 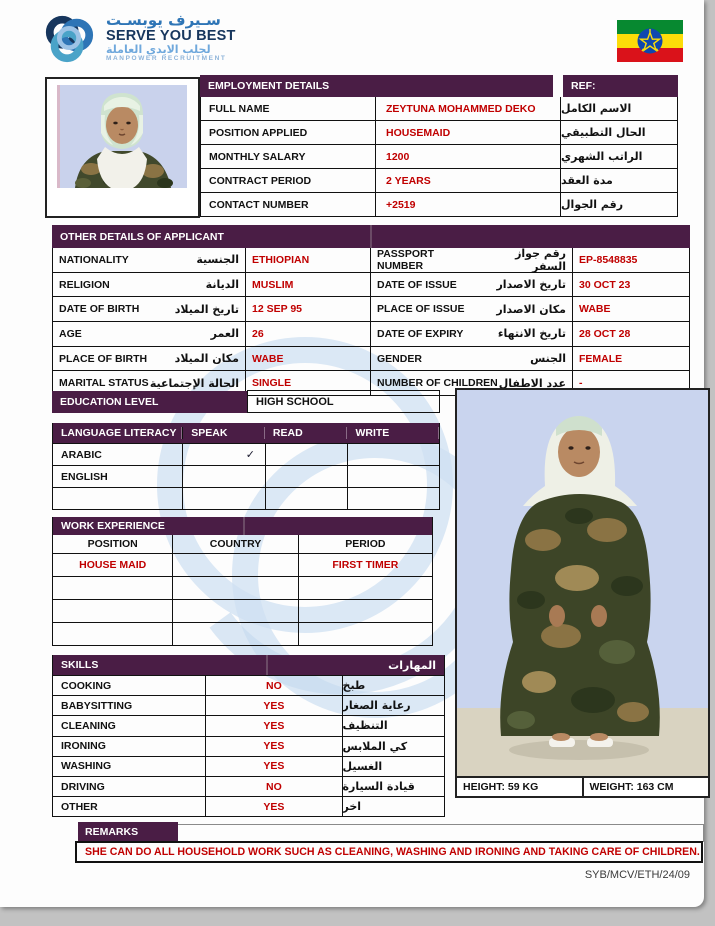 What do you see at coordinates (81, 454) in the screenshot?
I see `language-name: ARABIC` at bounding box center [81, 454].